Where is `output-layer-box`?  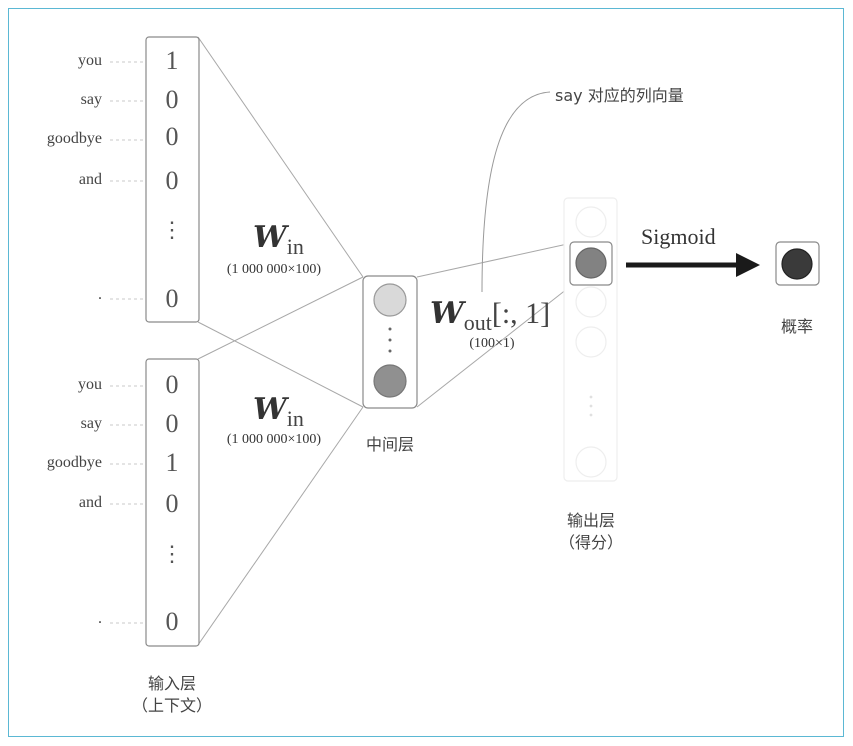 output-layer-box is located at coordinates (590, 339).